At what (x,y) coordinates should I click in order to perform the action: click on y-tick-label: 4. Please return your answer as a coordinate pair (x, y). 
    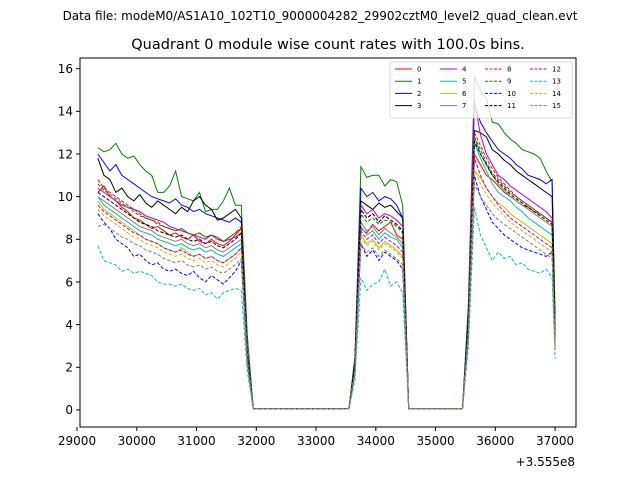
    Looking at the image, I should click on (69, 325).